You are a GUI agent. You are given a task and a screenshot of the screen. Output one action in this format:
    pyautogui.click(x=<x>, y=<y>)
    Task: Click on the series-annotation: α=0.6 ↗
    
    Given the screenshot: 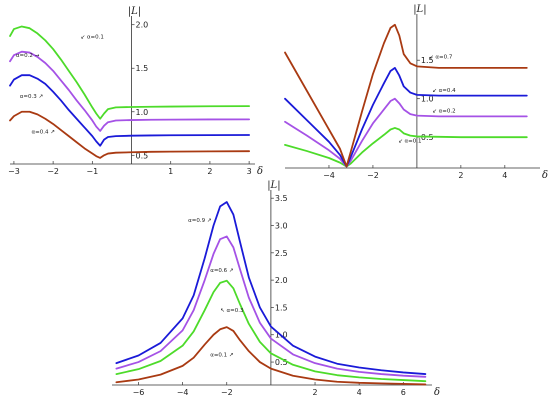 What is the action you would take?
    pyautogui.click(x=221, y=271)
    